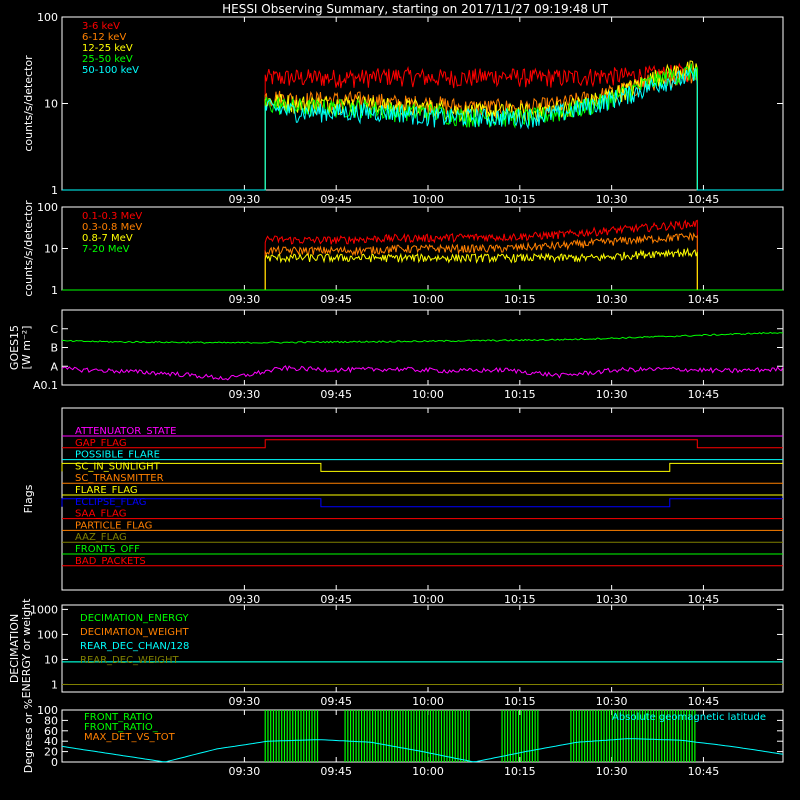 The height and width of the screenshot is (800, 800). What do you see at coordinates (14, 347) in the screenshot?
I see `y-axis-label: GOES15` at bounding box center [14, 347].